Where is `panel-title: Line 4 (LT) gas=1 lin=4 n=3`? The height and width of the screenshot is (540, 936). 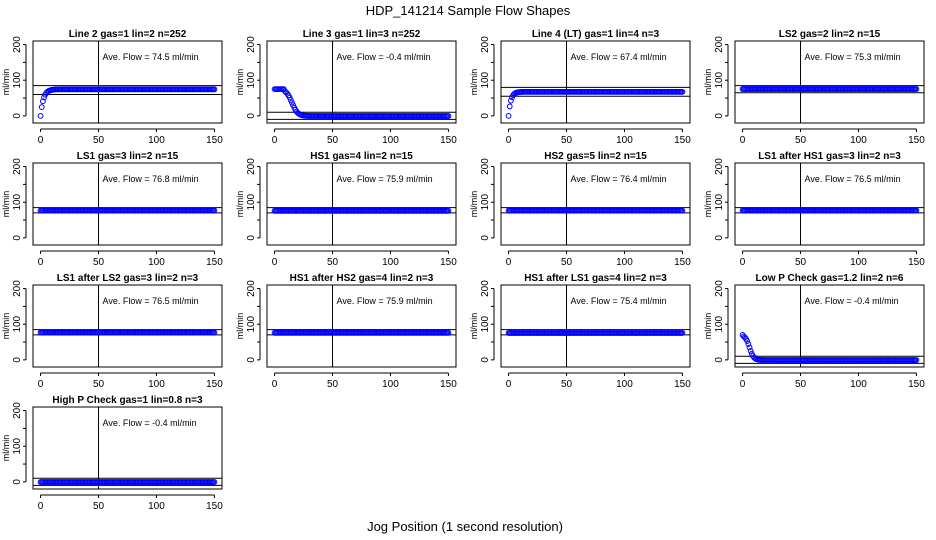 panel-title: Line 4 (LT) gas=1 lin=4 n=3 is located at coordinates (596, 34).